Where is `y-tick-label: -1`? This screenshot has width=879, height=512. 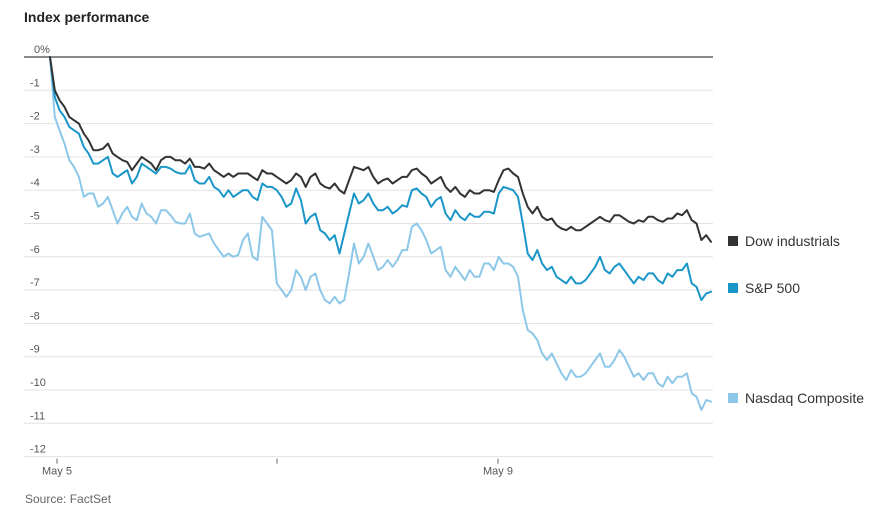
y-tick-label: -1 is located at coordinates (35, 83).